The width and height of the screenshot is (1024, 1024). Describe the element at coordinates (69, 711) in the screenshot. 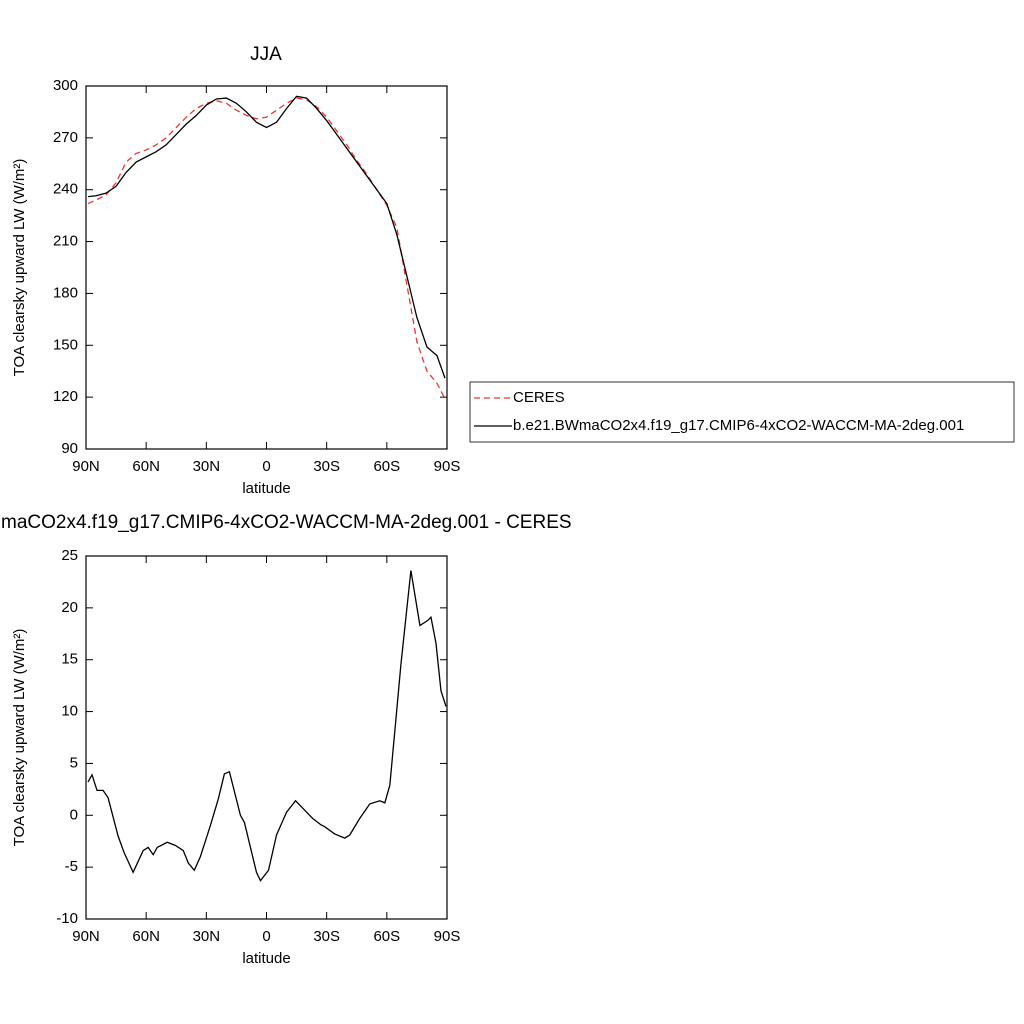

I see `y-tick-label: 10` at that location.